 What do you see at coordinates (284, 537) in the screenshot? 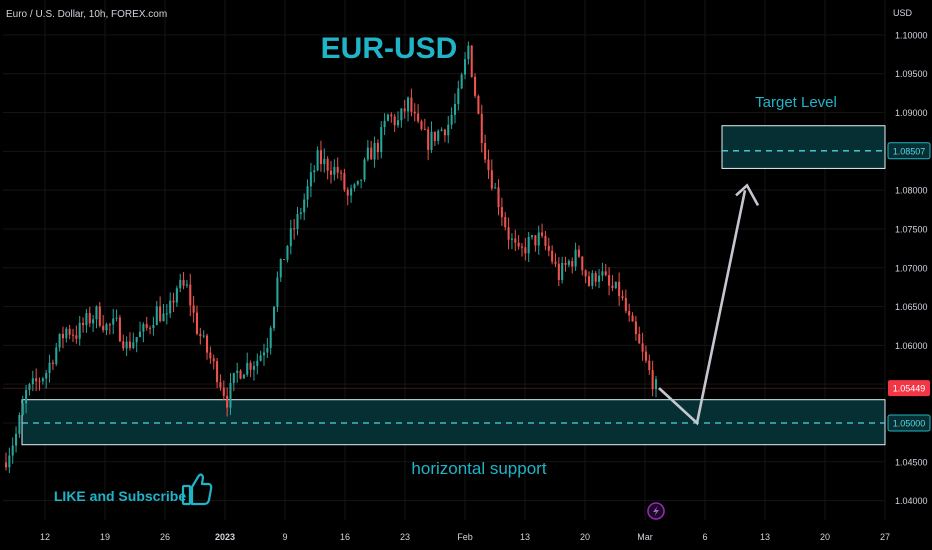
I see `x-tick-label: 9` at bounding box center [284, 537].